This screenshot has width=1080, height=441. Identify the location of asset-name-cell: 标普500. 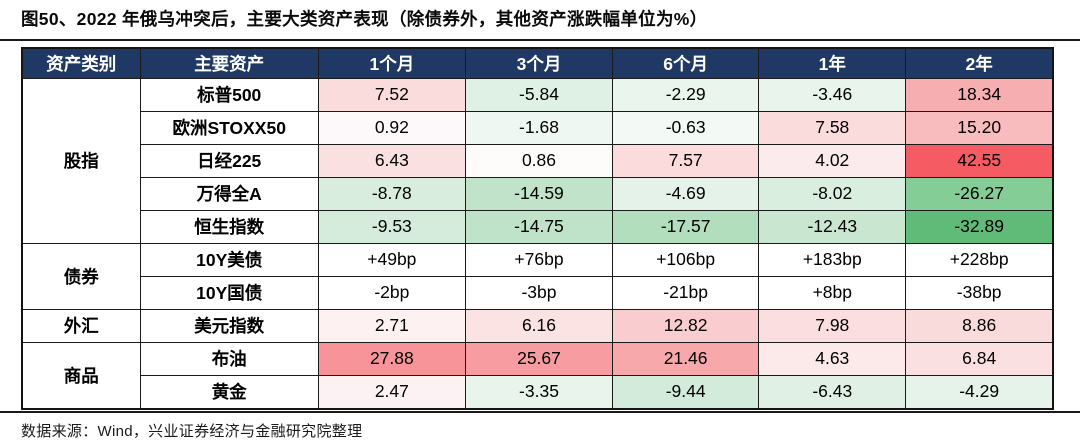
(229, 94).